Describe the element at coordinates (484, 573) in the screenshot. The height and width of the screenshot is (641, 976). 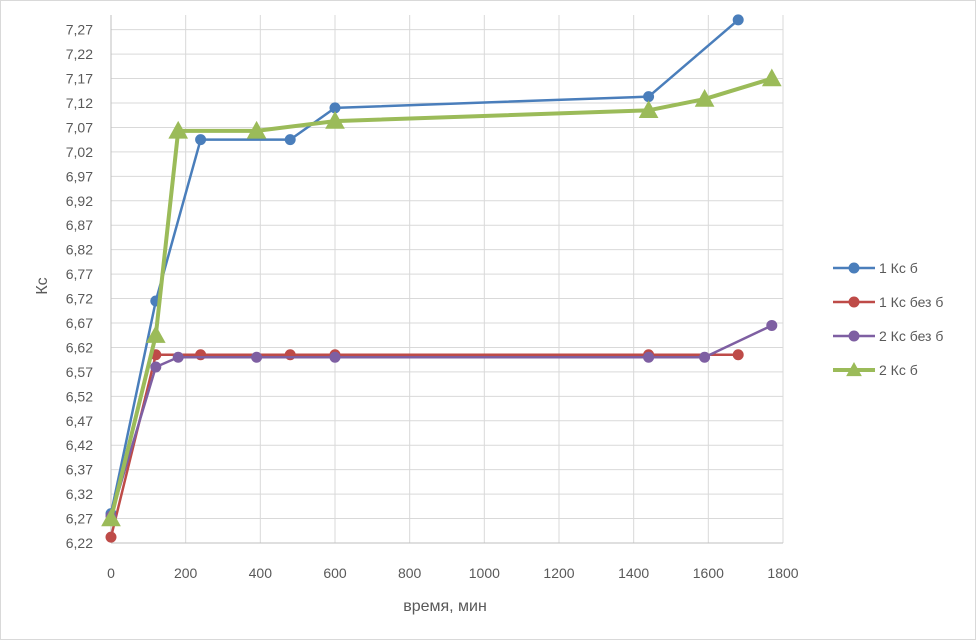
I see `x-tick-label: 1000` at that location.